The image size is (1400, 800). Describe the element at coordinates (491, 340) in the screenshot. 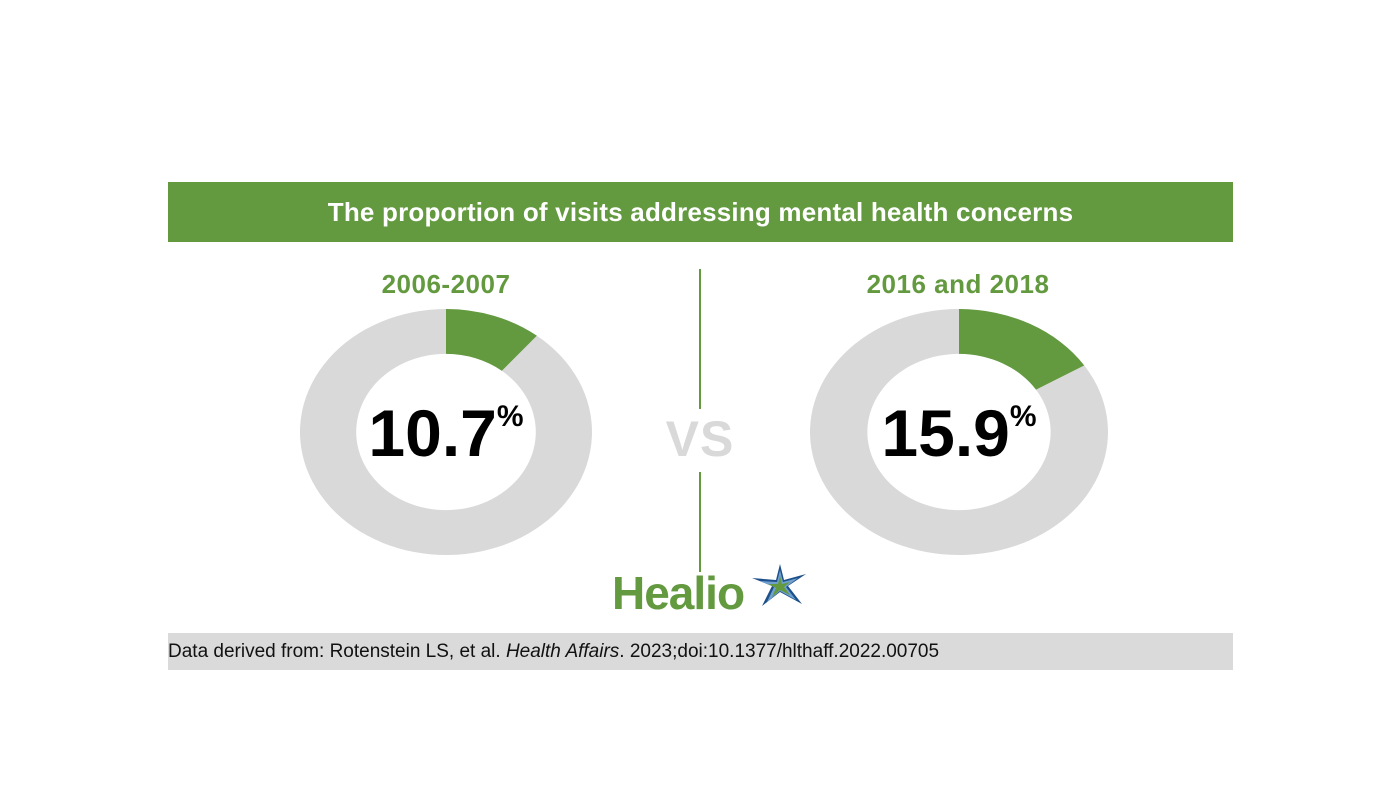

I see `donut-slice-mental-health-2006-2007` at that location.